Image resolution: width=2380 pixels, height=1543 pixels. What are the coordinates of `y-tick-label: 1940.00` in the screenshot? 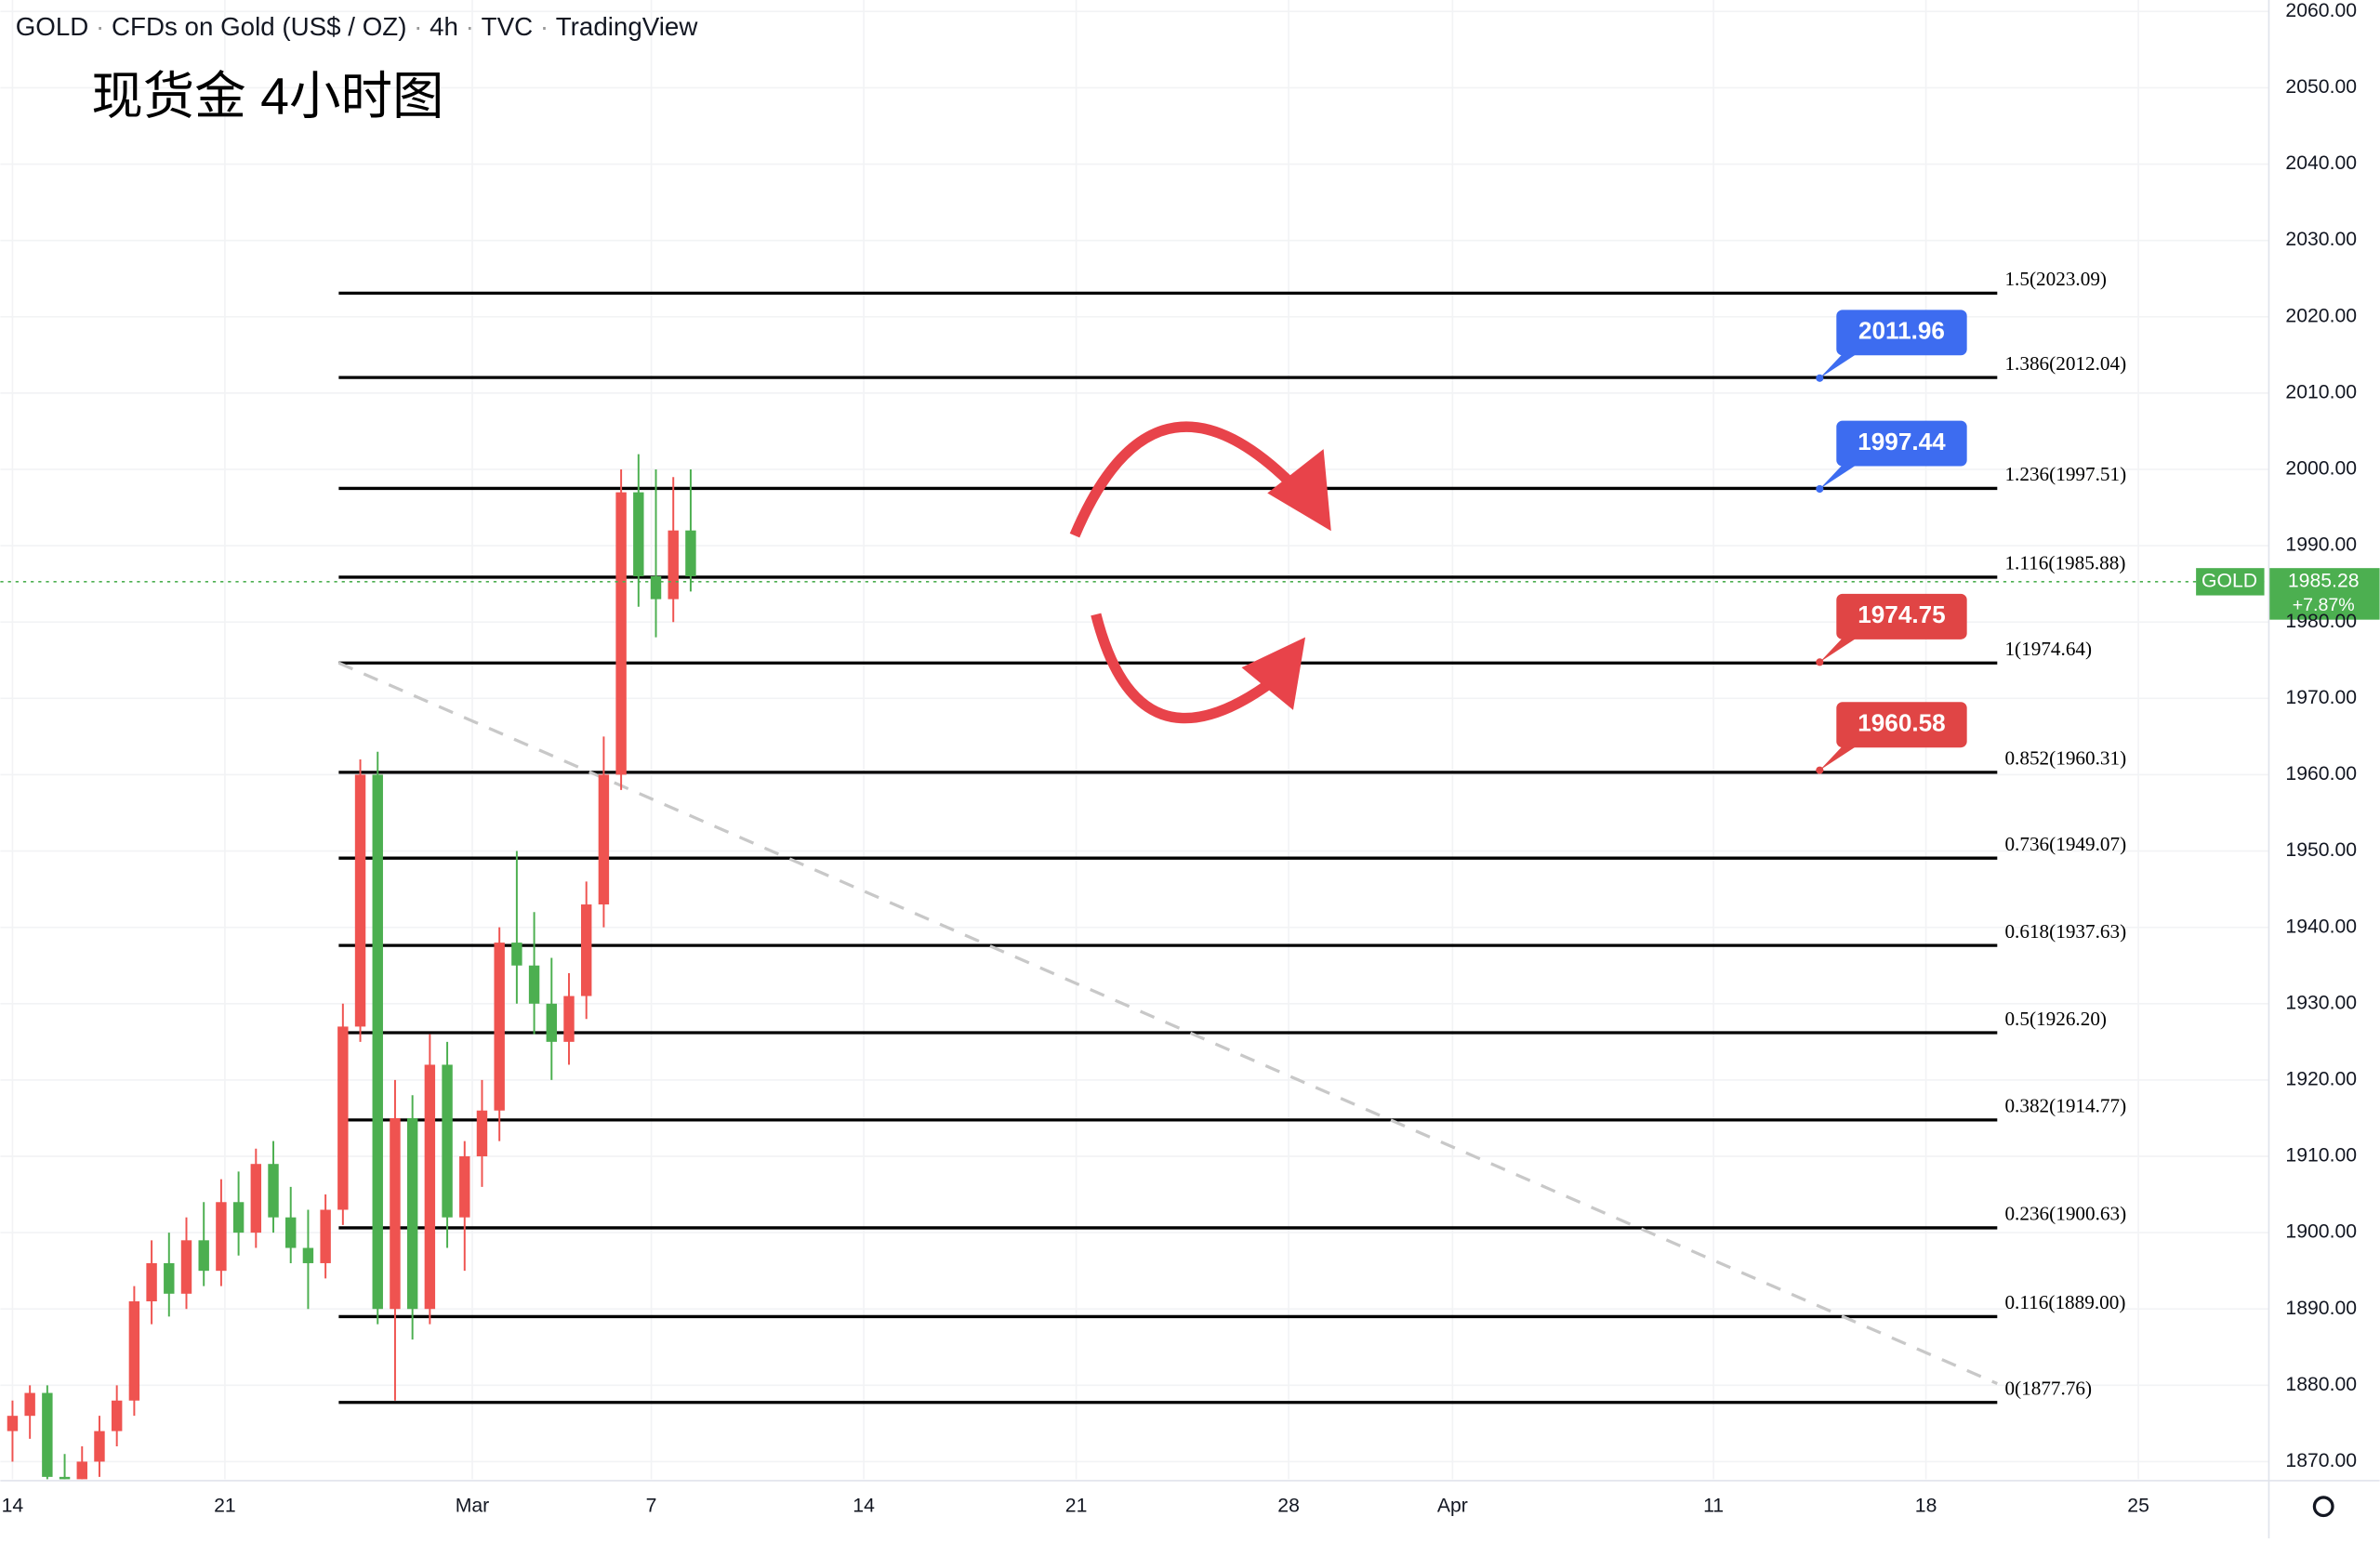 It's located at (2321, 926).